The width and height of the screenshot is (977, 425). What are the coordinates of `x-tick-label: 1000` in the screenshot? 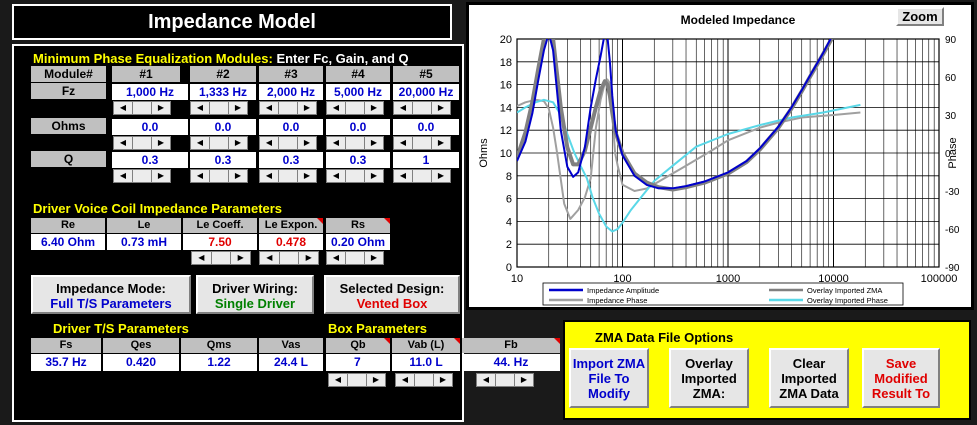 It's located at (728, 279).